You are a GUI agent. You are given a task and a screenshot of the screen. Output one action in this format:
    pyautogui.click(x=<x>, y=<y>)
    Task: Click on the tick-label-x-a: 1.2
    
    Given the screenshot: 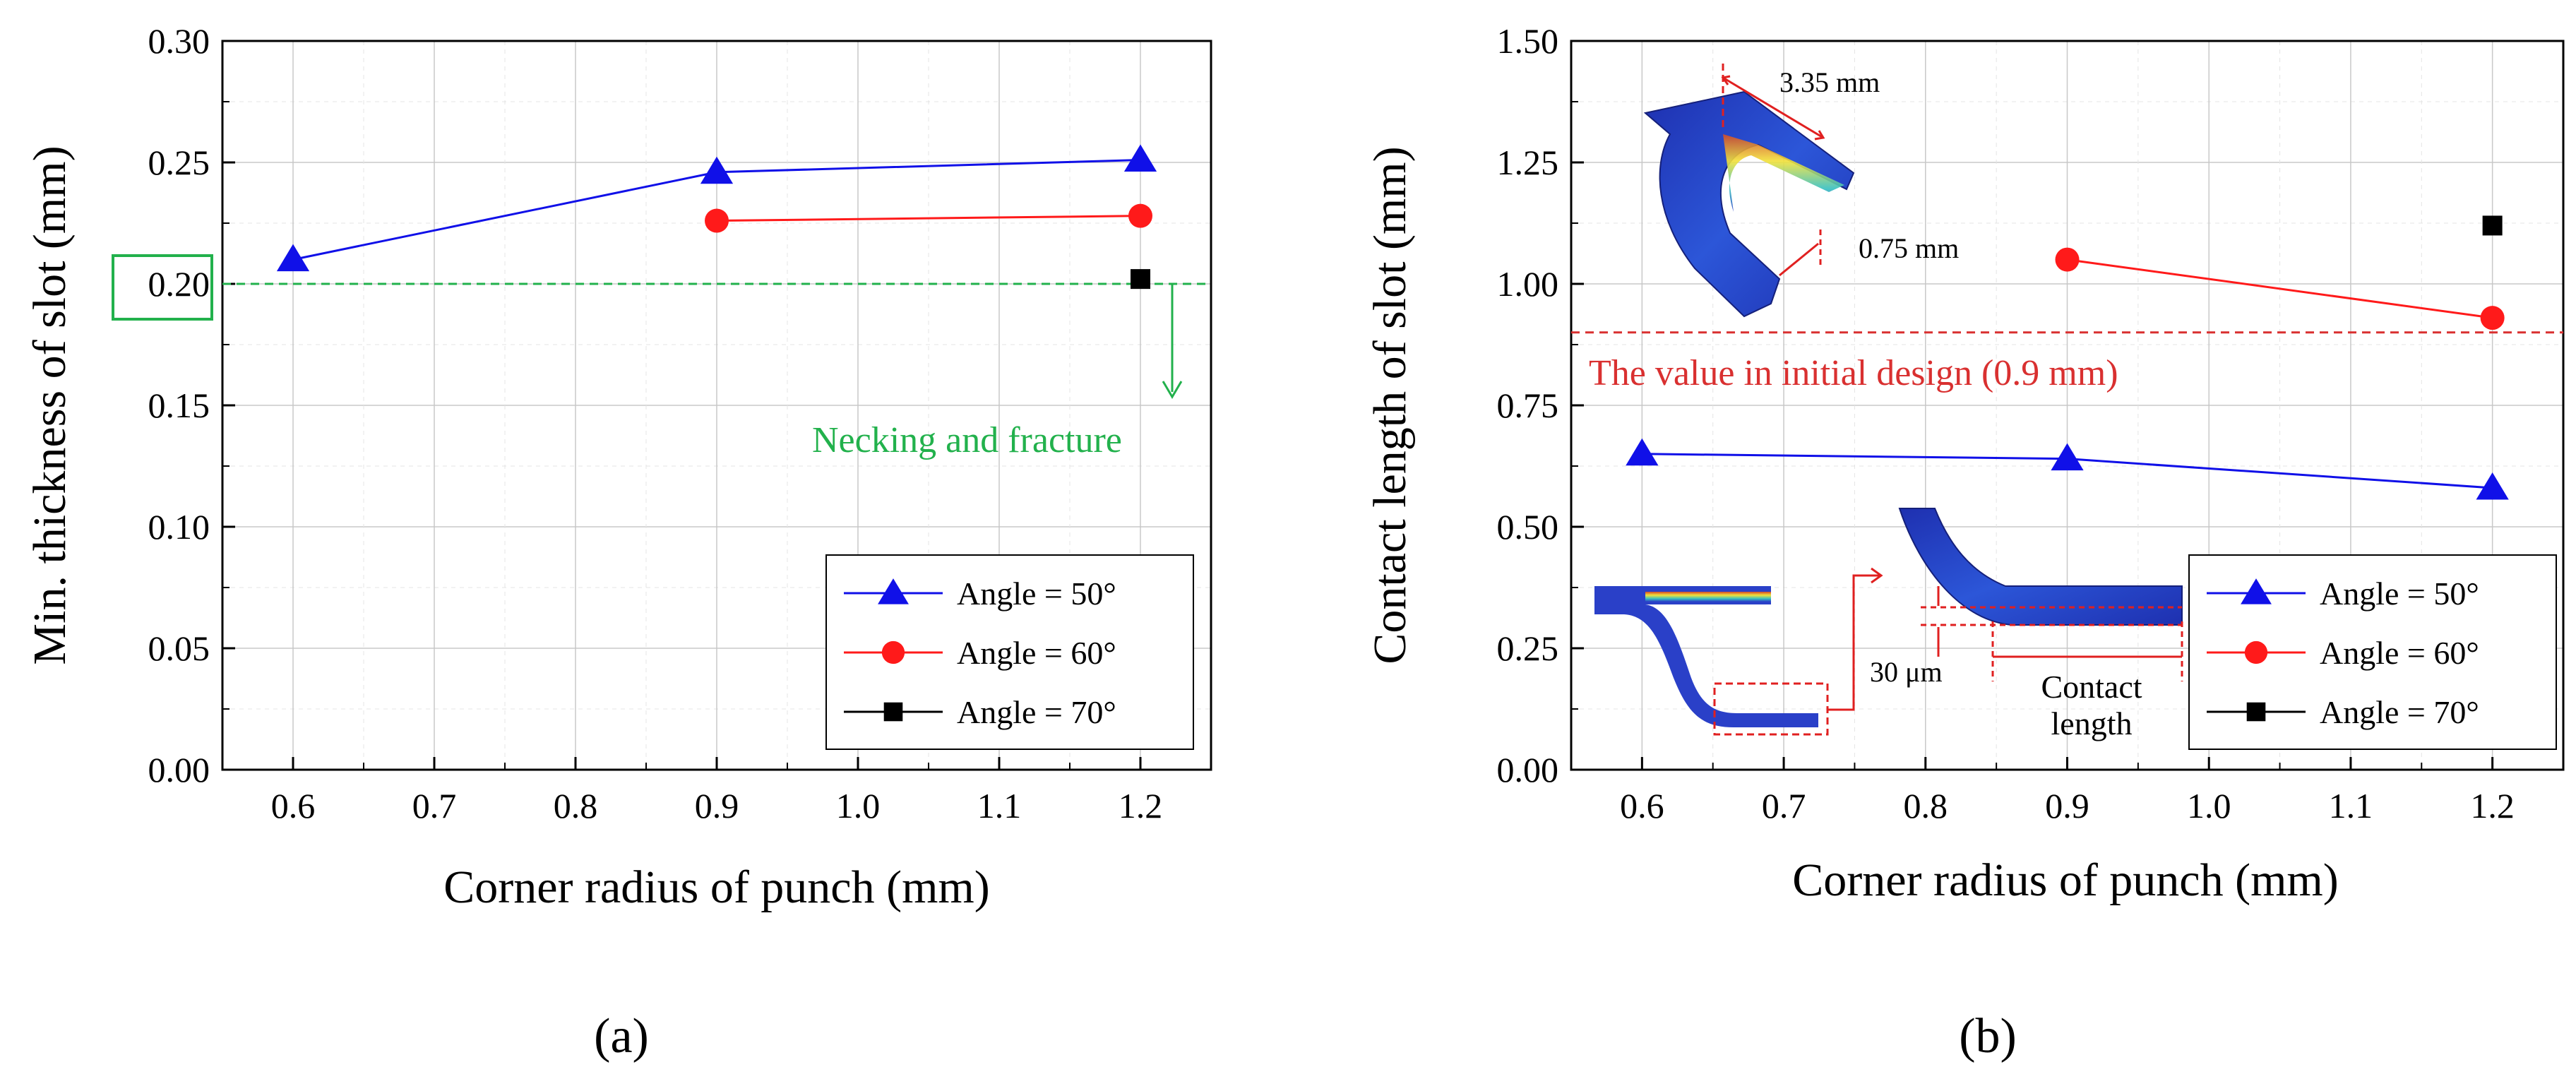 What is the action you would take?
    pyautogui.click(x=1141, y=806)
    